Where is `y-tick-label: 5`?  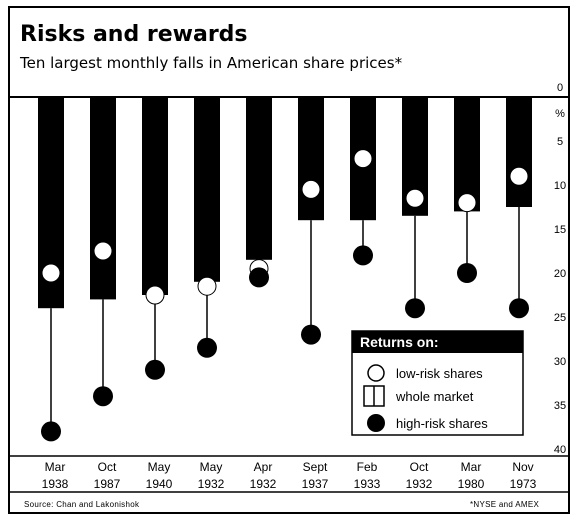
y-tick-label: 5 is located at coordinates (560, 142).